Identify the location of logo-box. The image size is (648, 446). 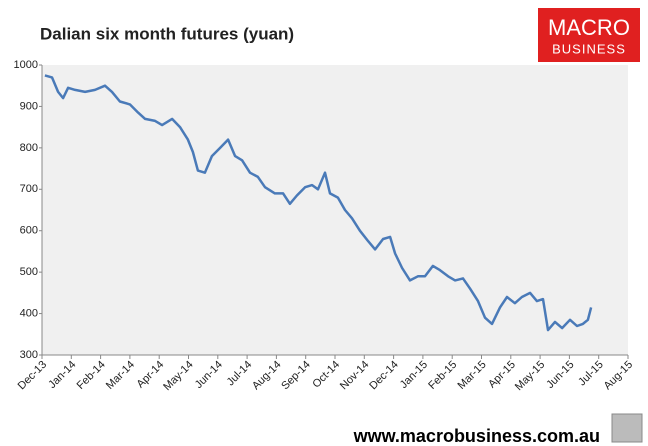
(589, 35).